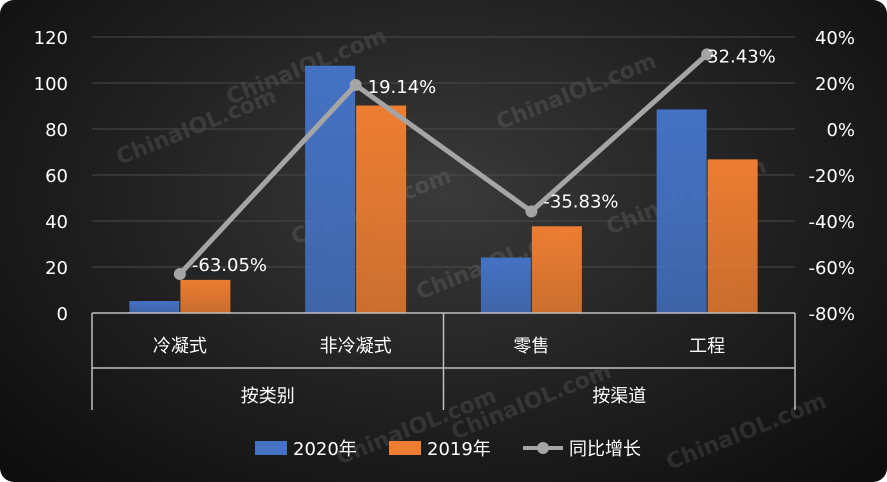 Image resolution: width=887 pixels, height=482 pixels. Describe the element at coordinates (56, 268) in the screenshot. I see `y-left-tick-label: 20` at that location.